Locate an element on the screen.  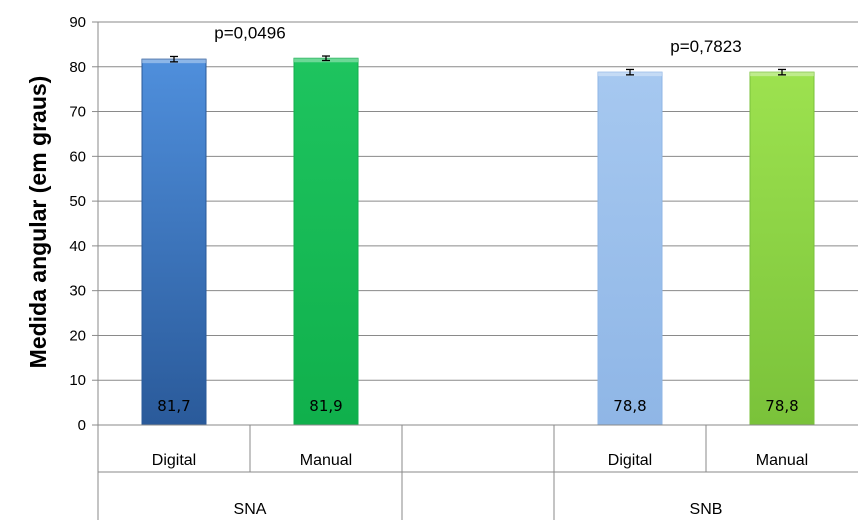
x-group-label: SNB is located at coordinates (706, 509).